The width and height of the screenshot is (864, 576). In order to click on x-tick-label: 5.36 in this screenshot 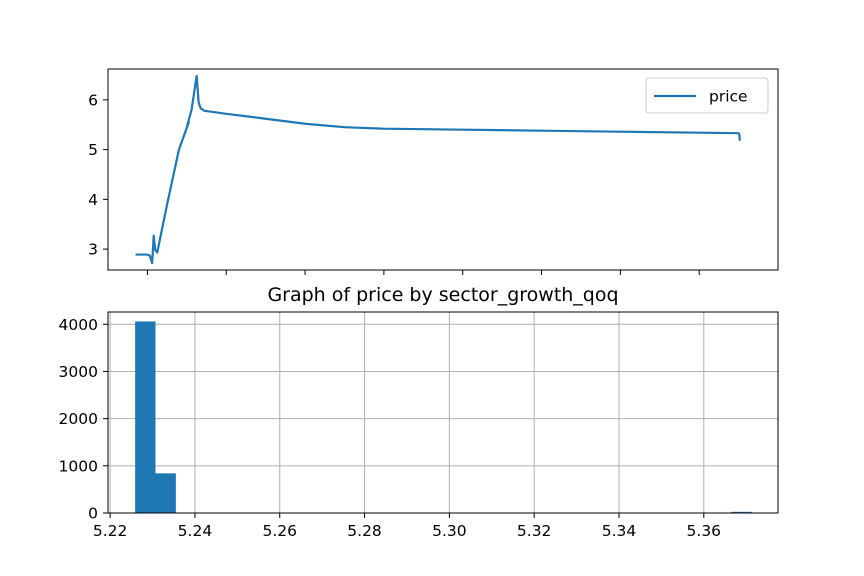, I will do `click(704, 531)`.